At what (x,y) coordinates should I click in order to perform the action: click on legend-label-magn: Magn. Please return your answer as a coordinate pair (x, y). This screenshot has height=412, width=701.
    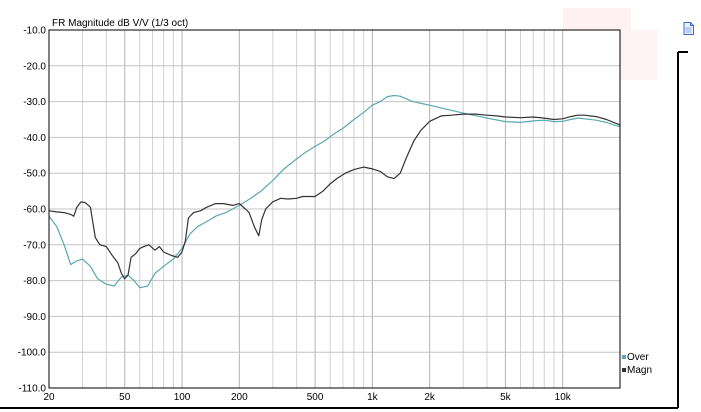
    Looking at the image, I should click on (639, 370).